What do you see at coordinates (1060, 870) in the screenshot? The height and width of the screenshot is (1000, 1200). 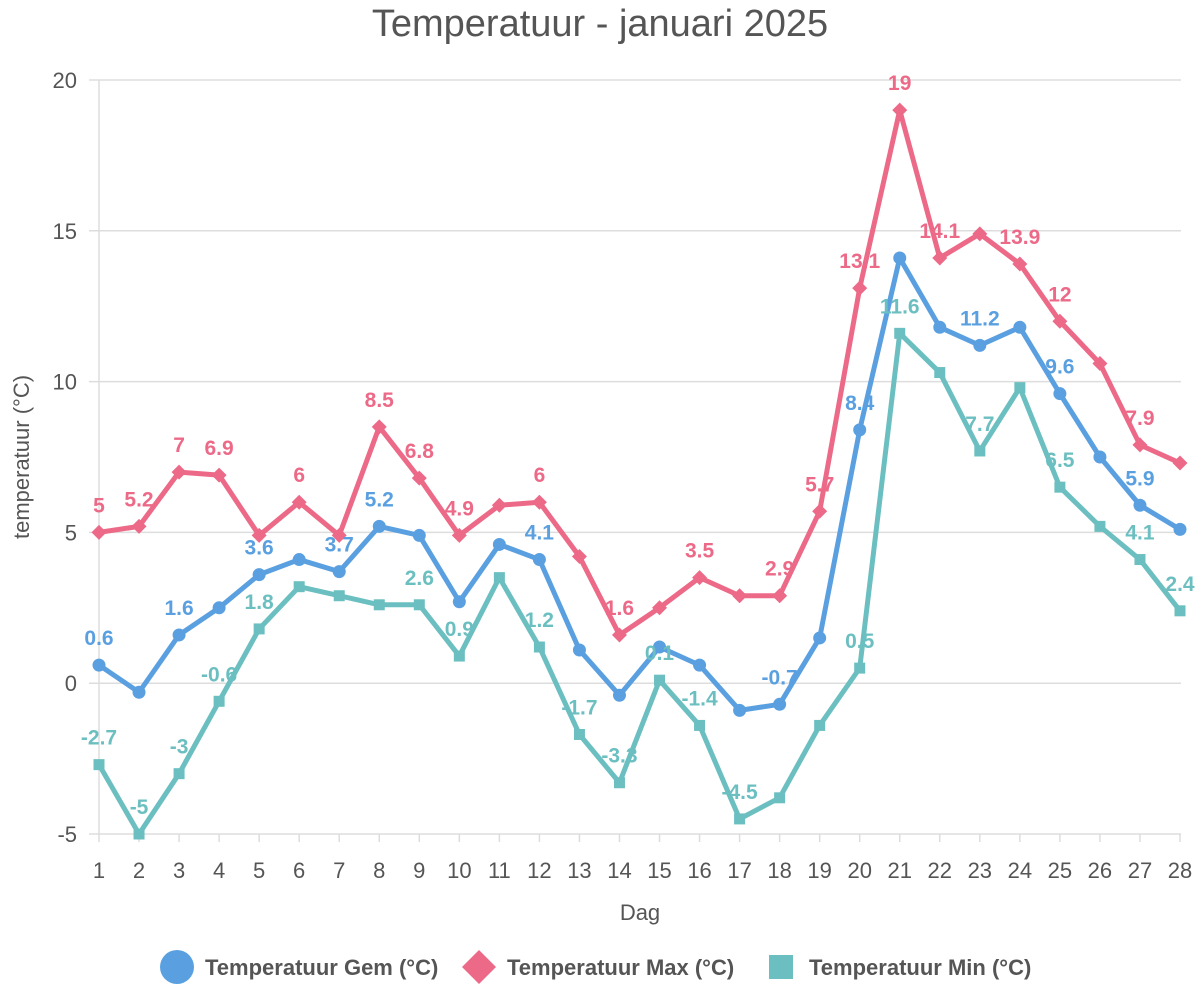 I see `x-tick-label: 25` at bounding box center [1060, 870].